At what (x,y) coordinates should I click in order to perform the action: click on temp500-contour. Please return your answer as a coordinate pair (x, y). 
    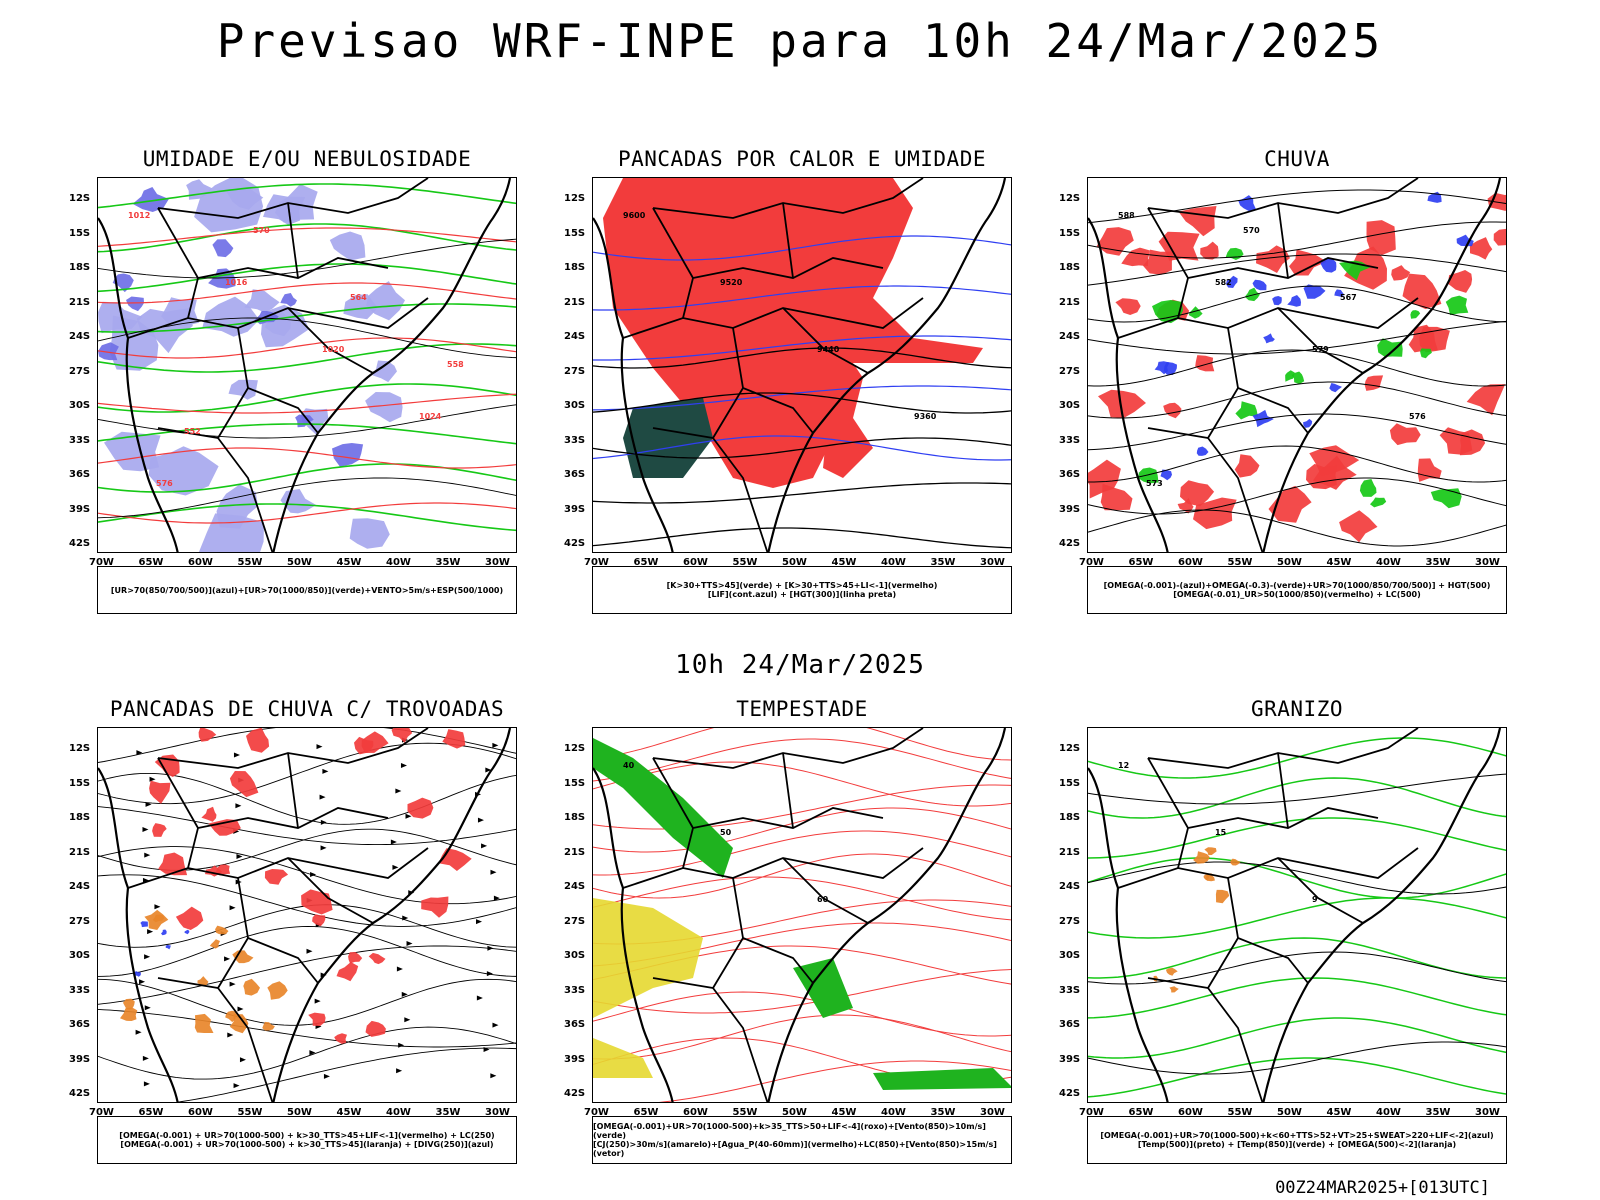
    Looking at the image, I should click on (1297, 968).